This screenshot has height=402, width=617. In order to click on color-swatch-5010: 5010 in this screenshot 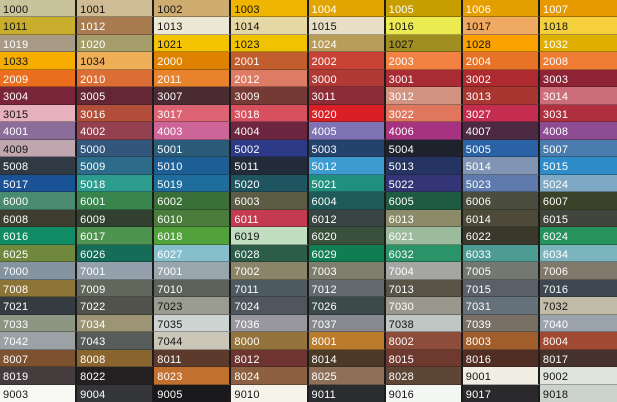, I will do `click(193, 166)`.